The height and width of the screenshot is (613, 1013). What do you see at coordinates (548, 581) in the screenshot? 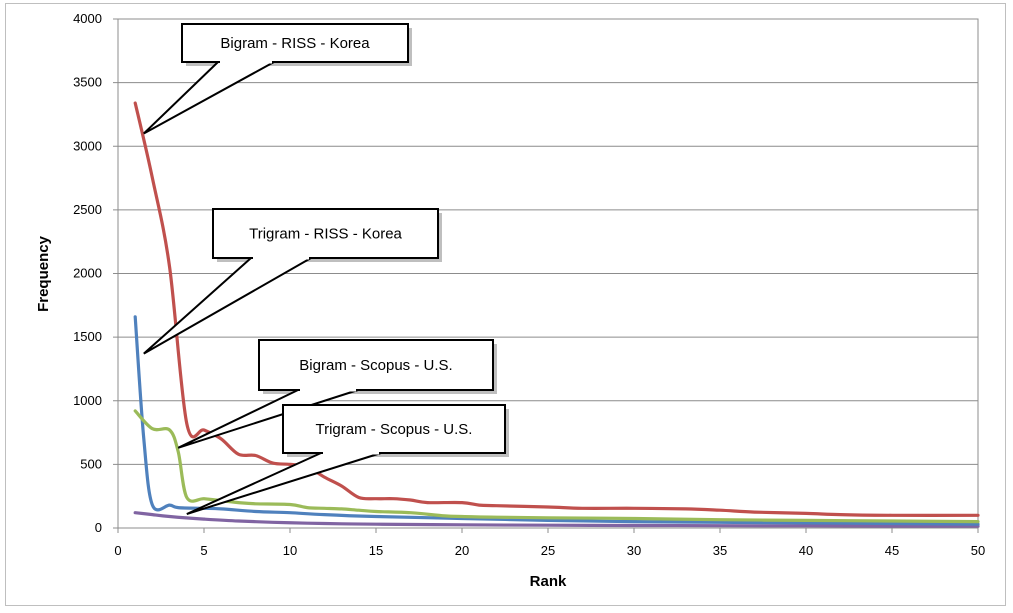
I see `x-axis-title: Rank` at bounding box center [548, 581].